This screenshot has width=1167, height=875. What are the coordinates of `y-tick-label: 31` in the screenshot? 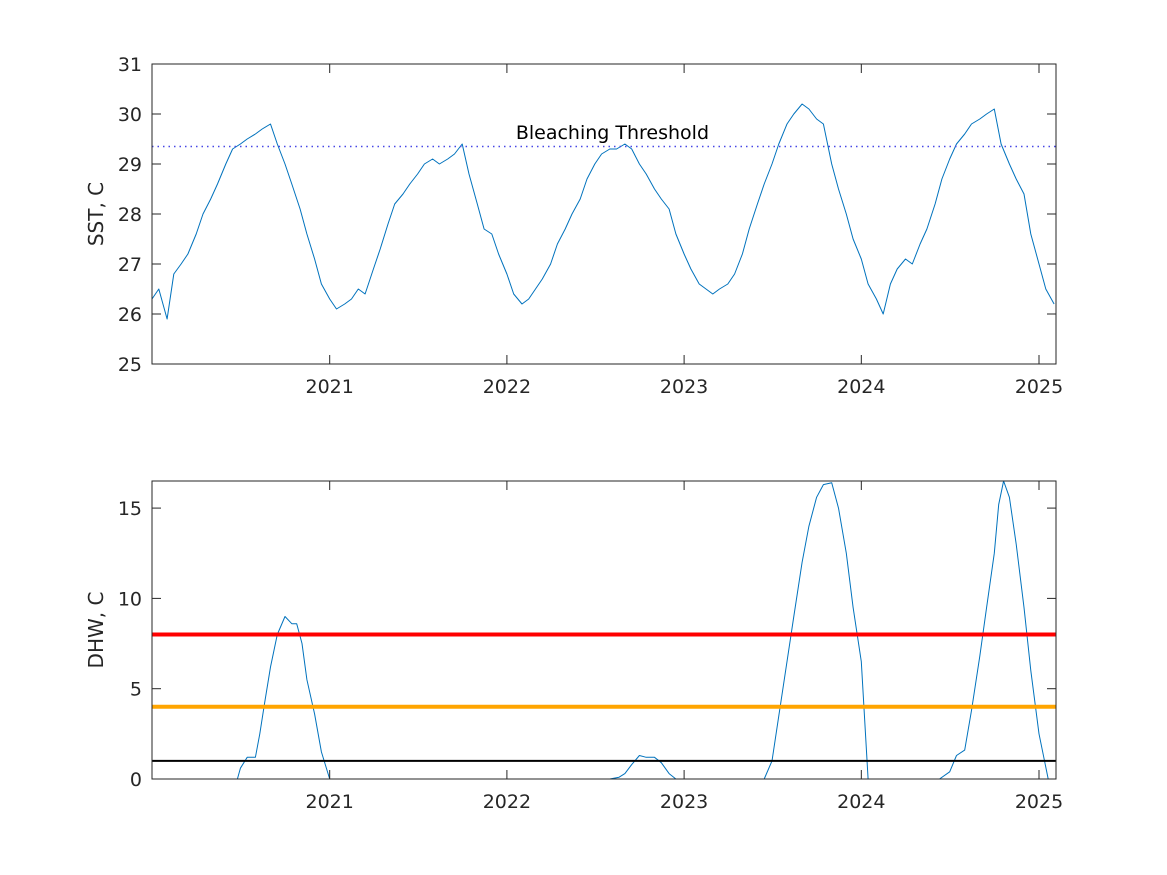 It's located at (130, 65).